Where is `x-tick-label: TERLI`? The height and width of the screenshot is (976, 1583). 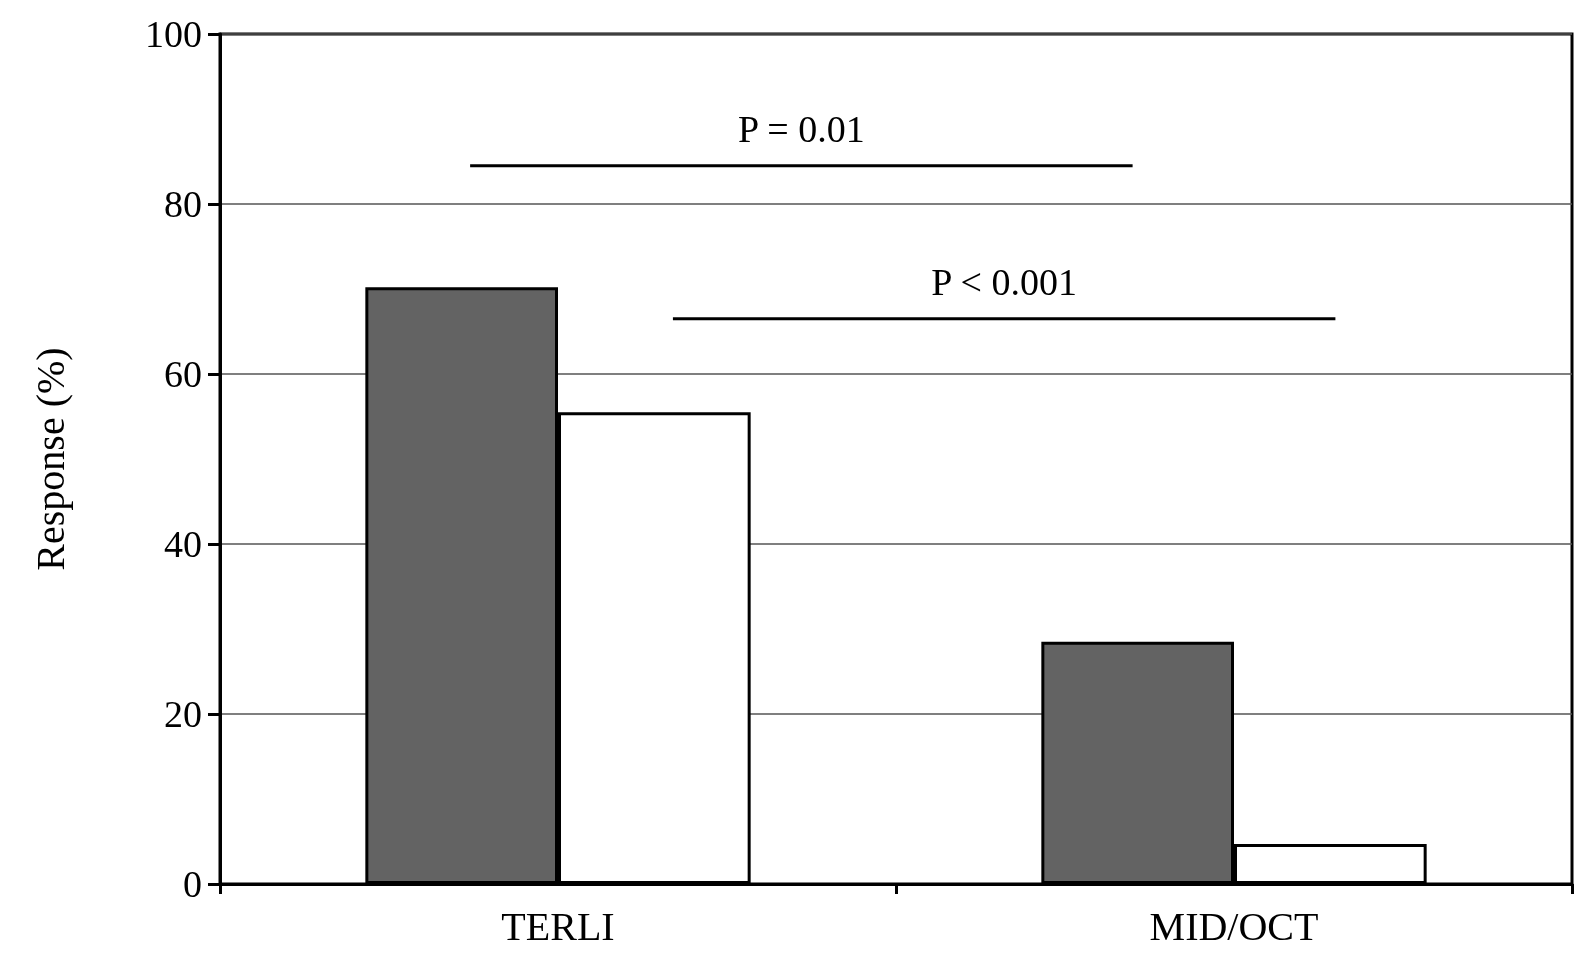 x-tick-label: TERLI is located at coordinates (558, 926).